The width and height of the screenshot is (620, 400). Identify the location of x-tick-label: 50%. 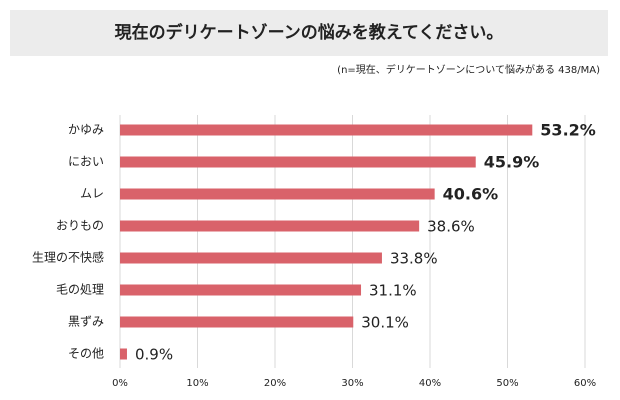
(507, 383).